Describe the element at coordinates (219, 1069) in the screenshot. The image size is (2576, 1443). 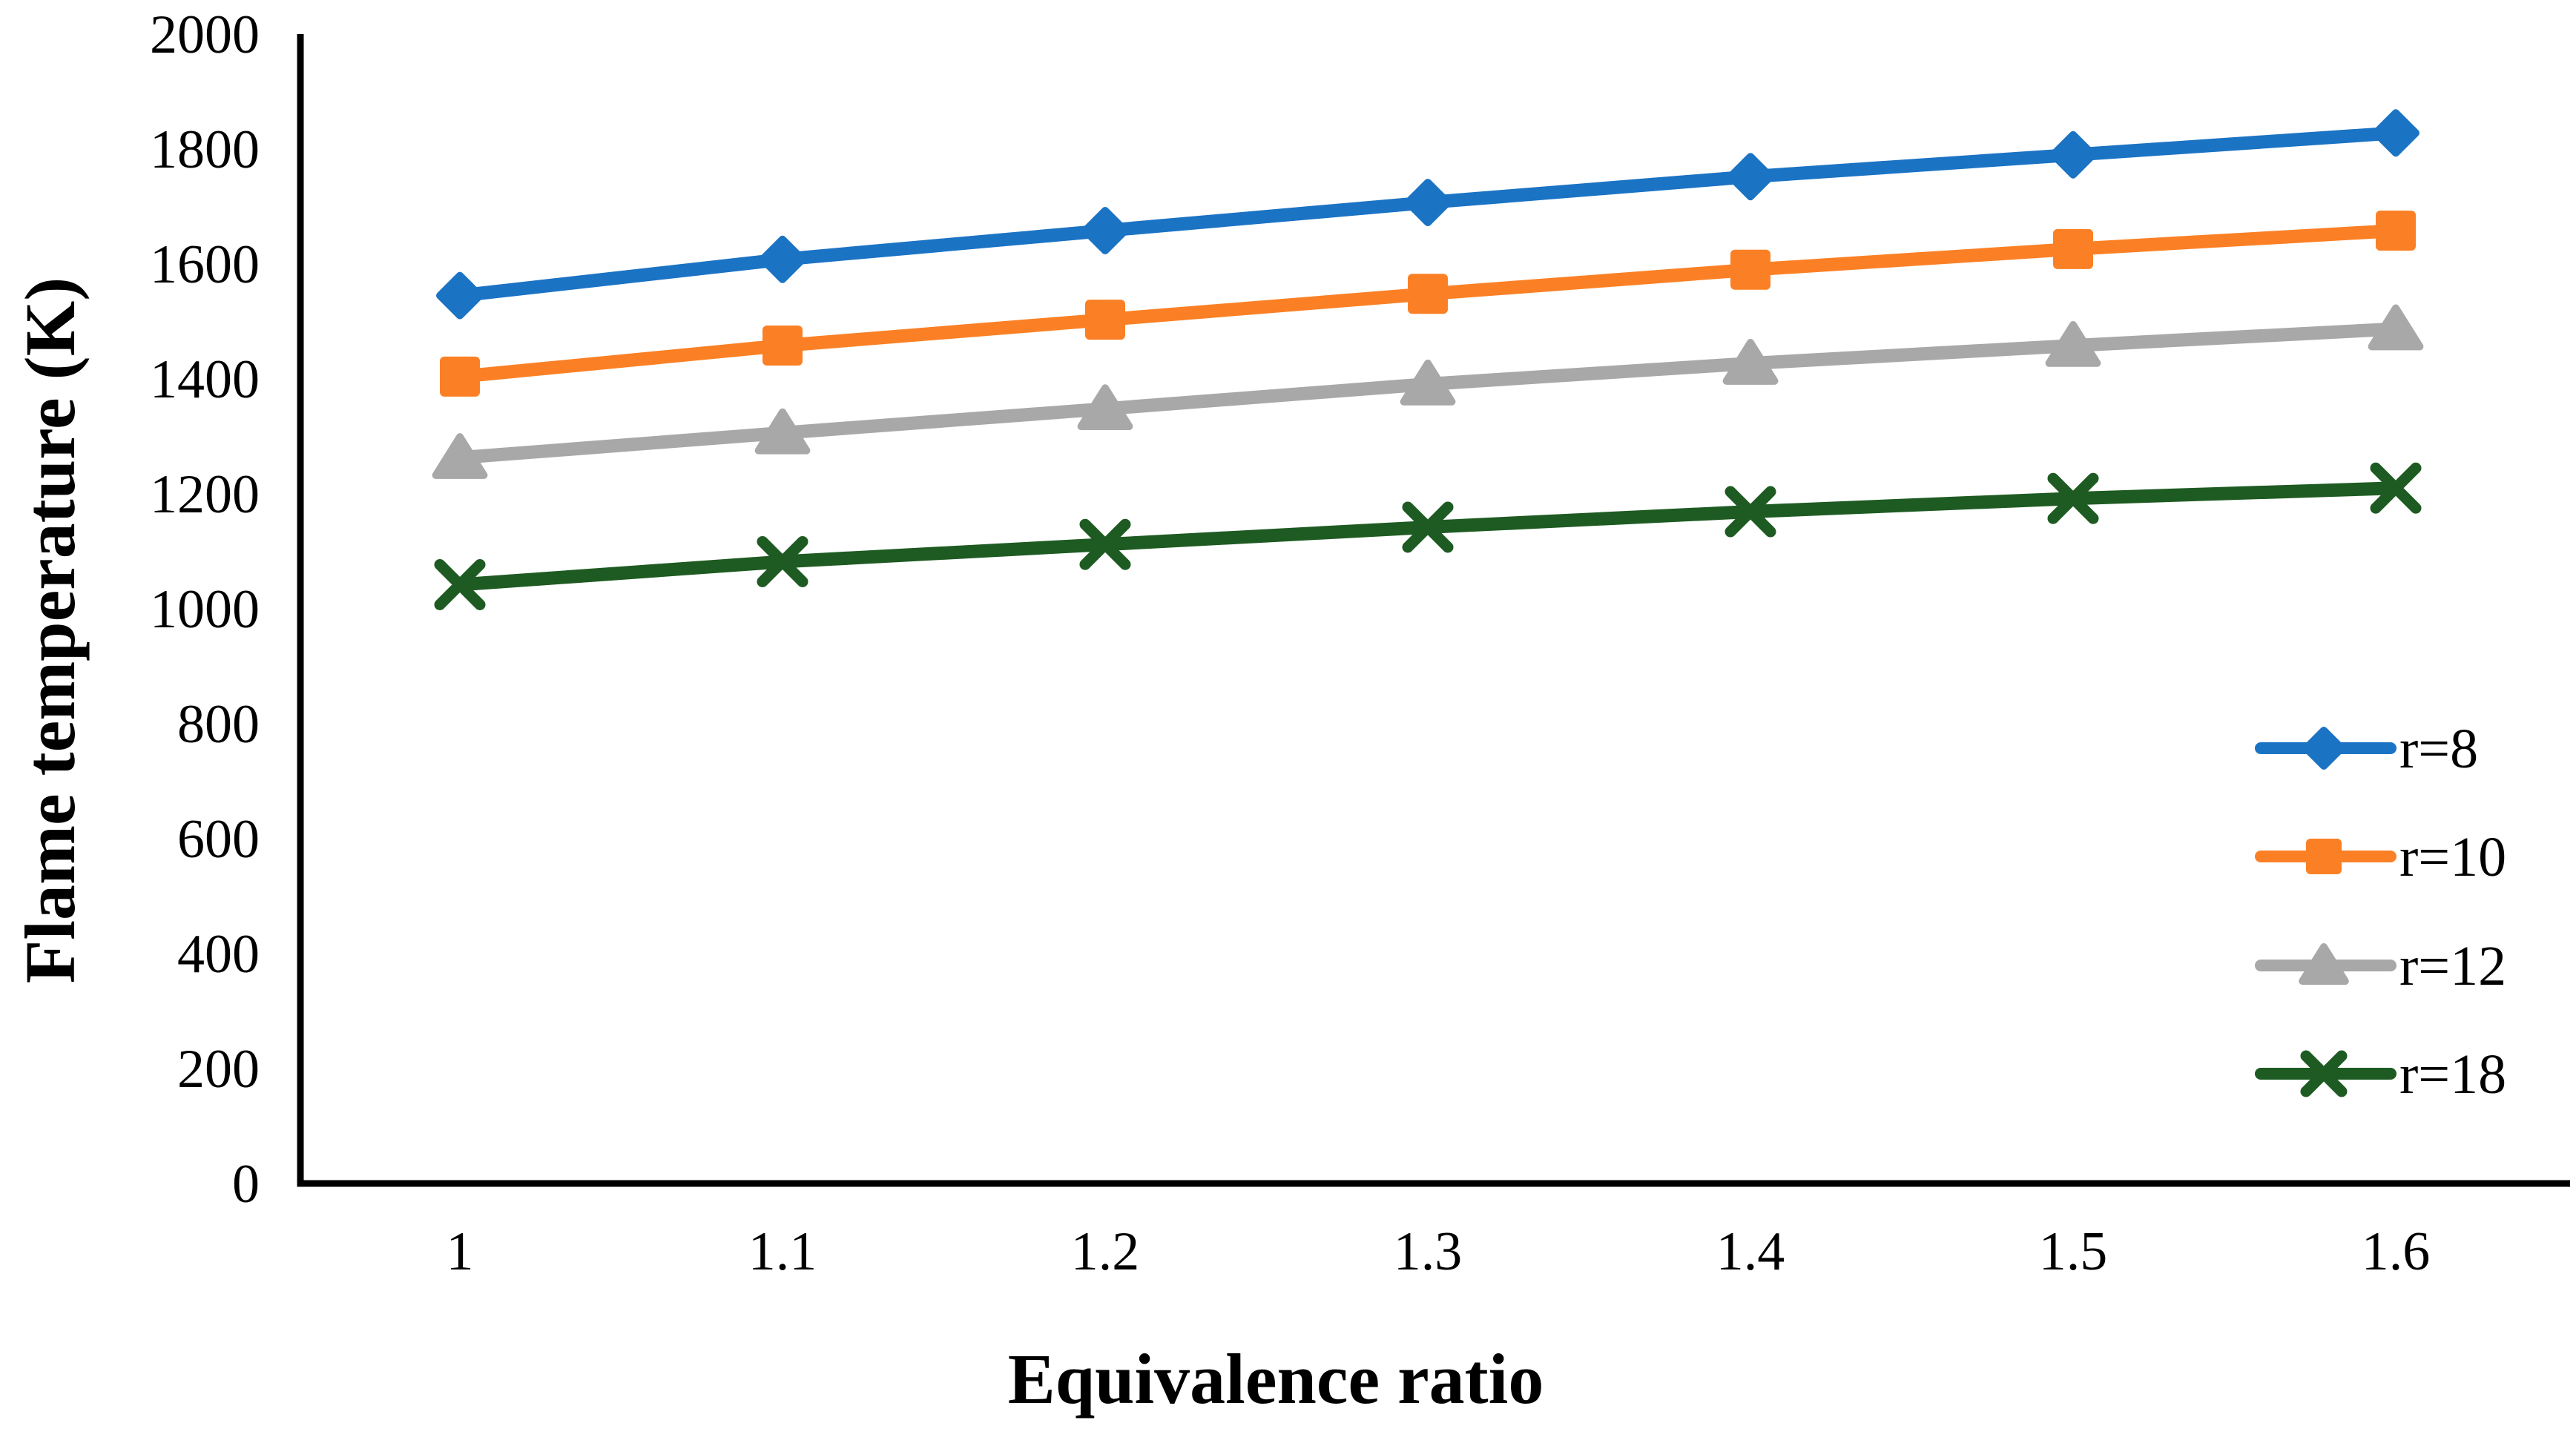
I see `y-tick-label: 200` at that location.